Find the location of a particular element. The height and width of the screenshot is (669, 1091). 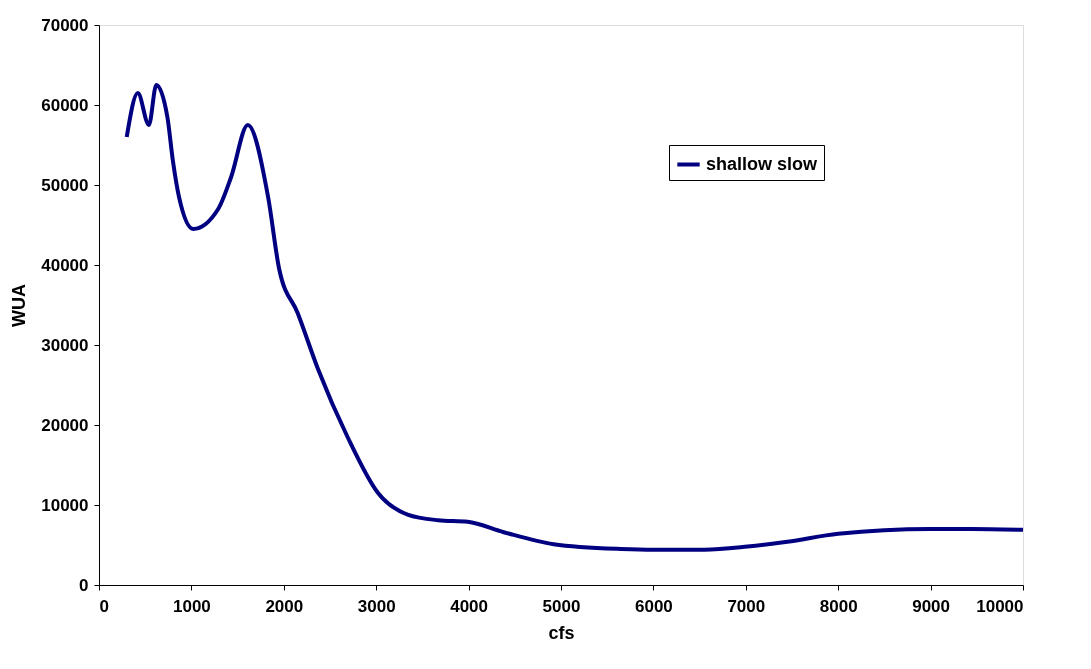

x-tick-label: 5000 is located at coordinates (561, 606).